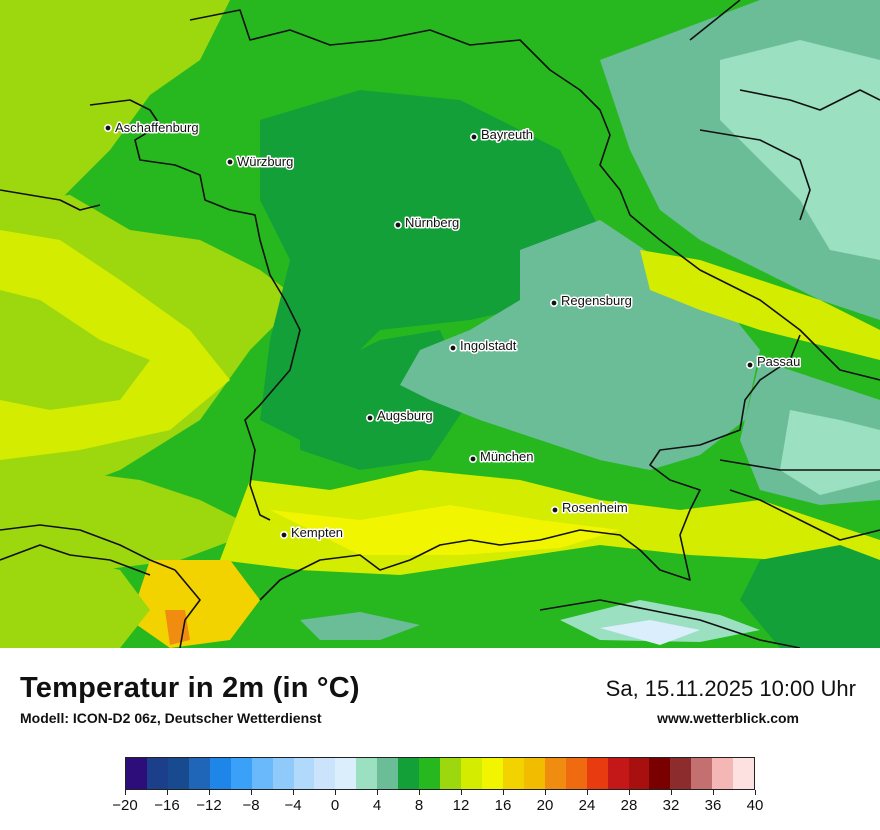 The image size is (880, 830). What do you see at coordinates (167, 805) in the screenshot?
I see `colorbar-tick-label: −16` at bounding box center [167, 805].